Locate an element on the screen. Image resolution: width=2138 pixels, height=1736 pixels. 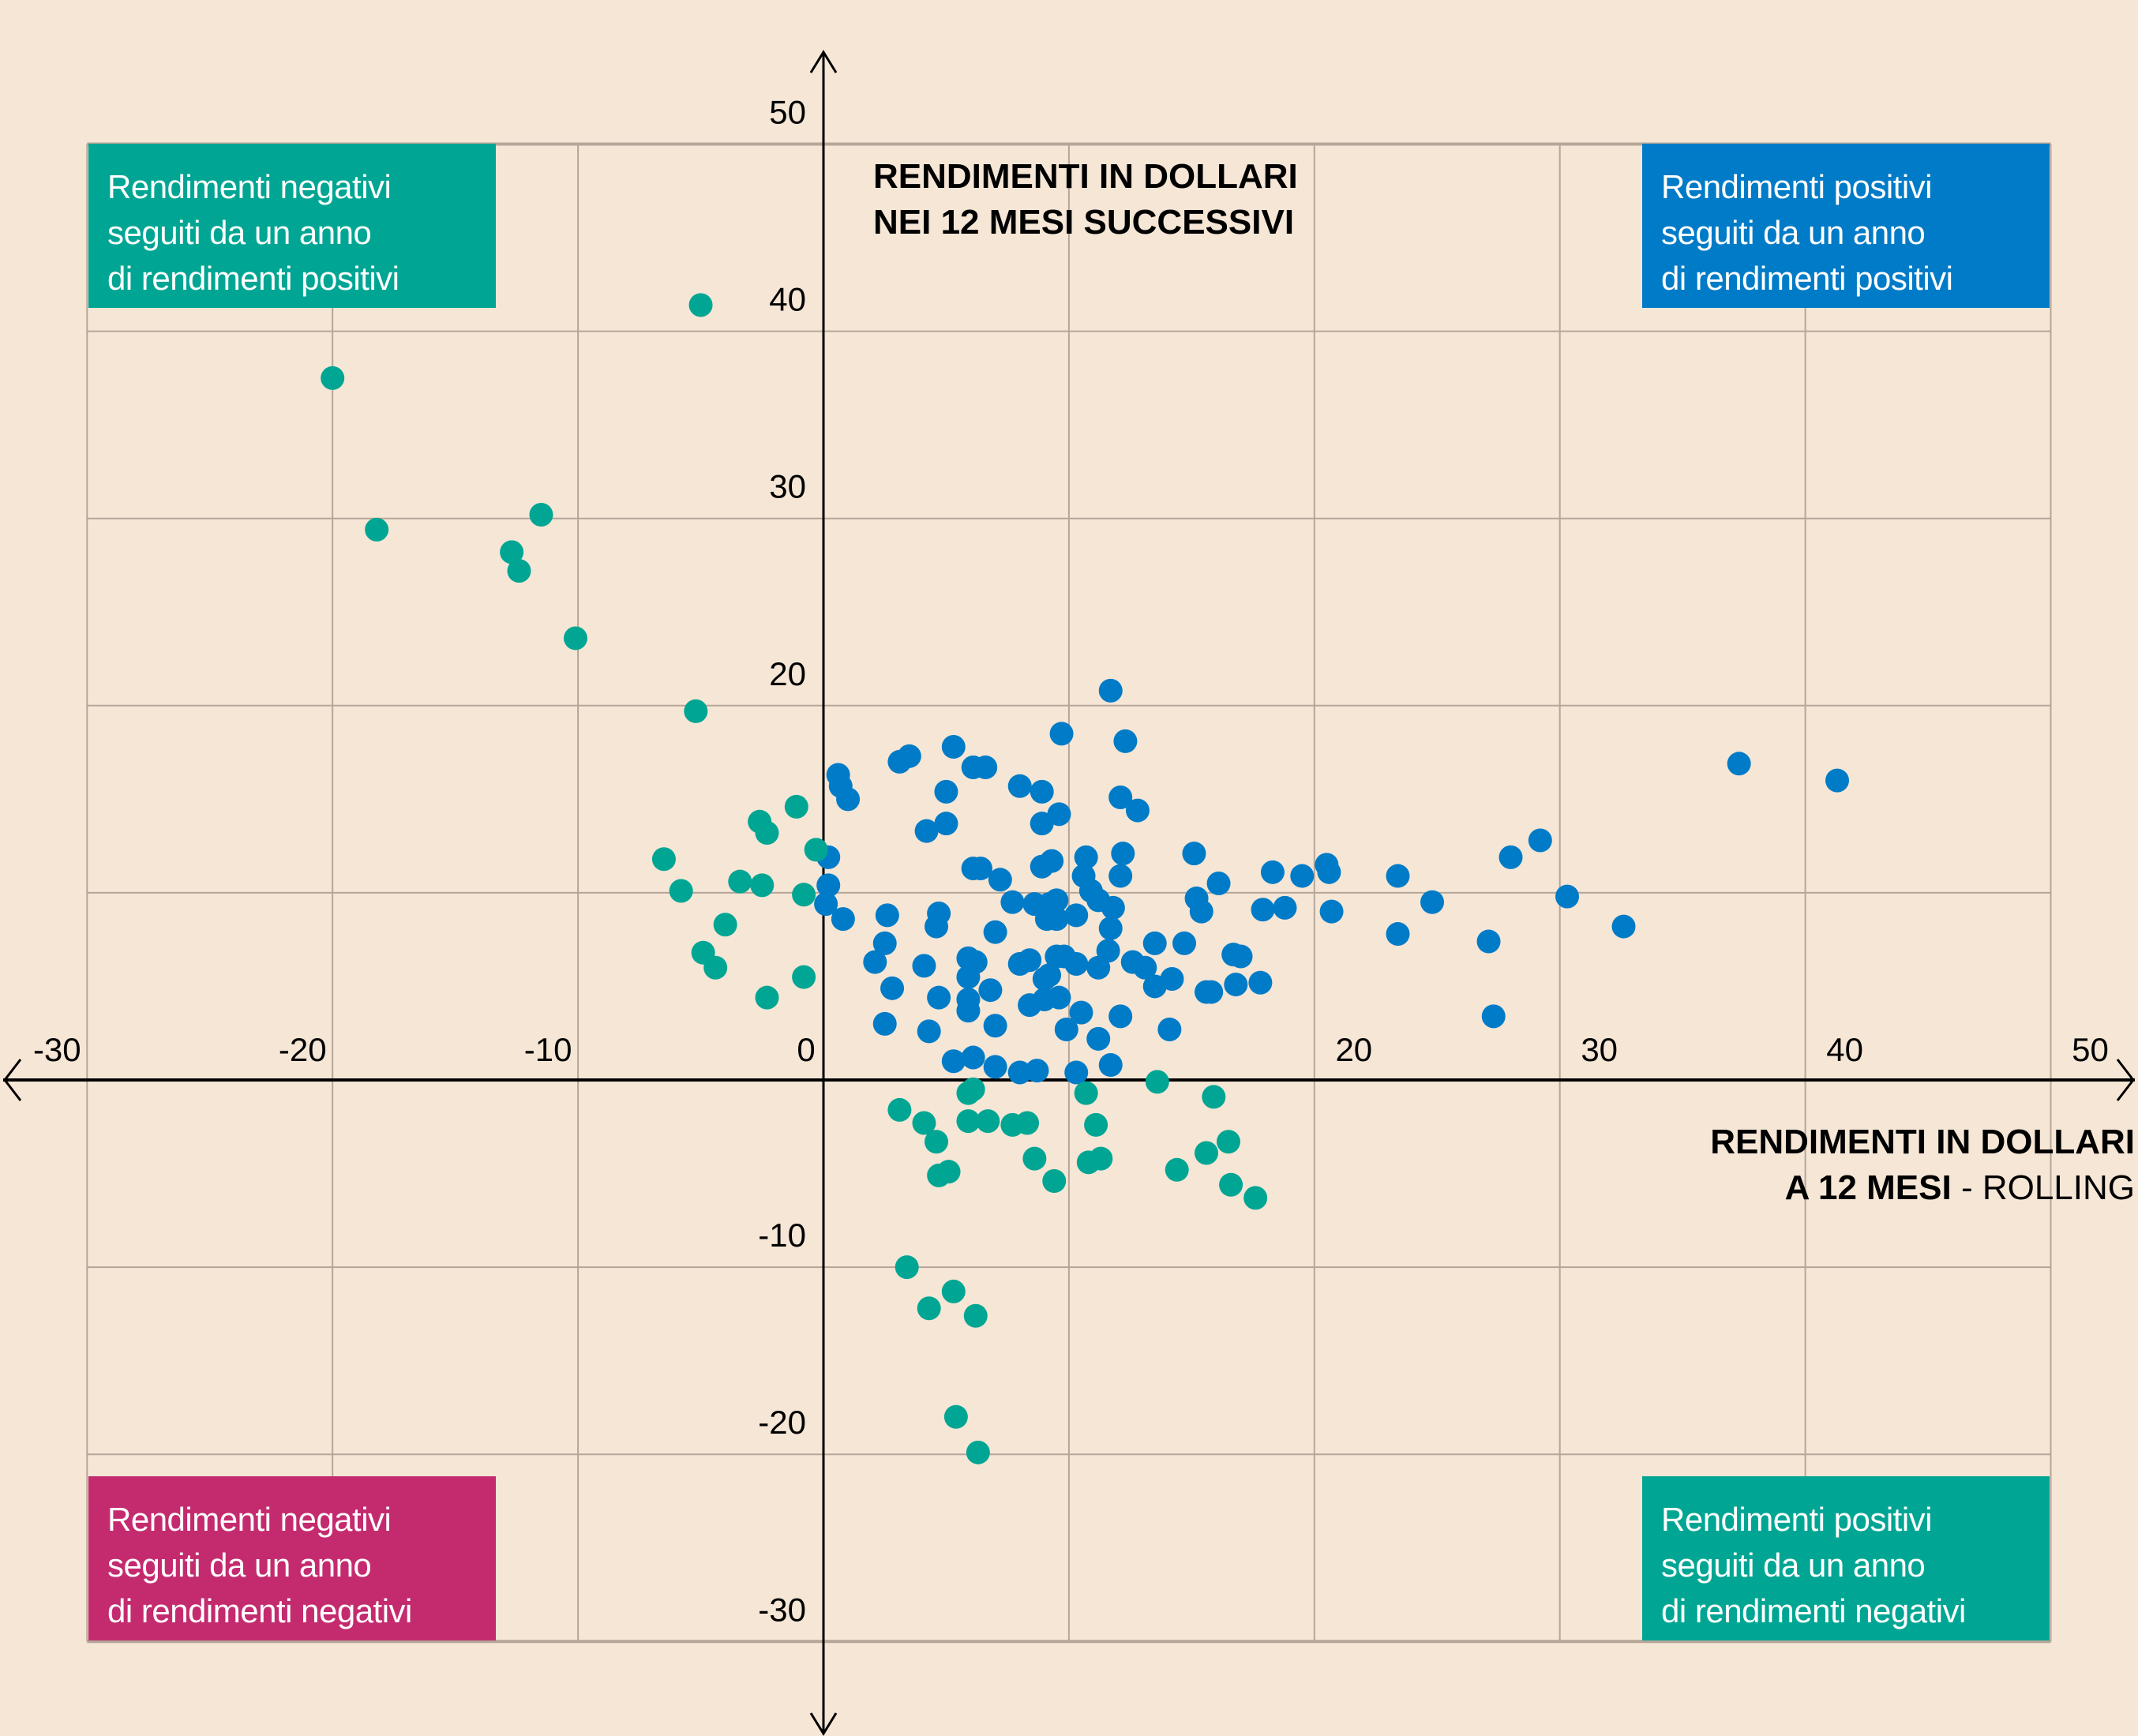
x-axis-arrow-right is located at coordinates (2125, 1080).